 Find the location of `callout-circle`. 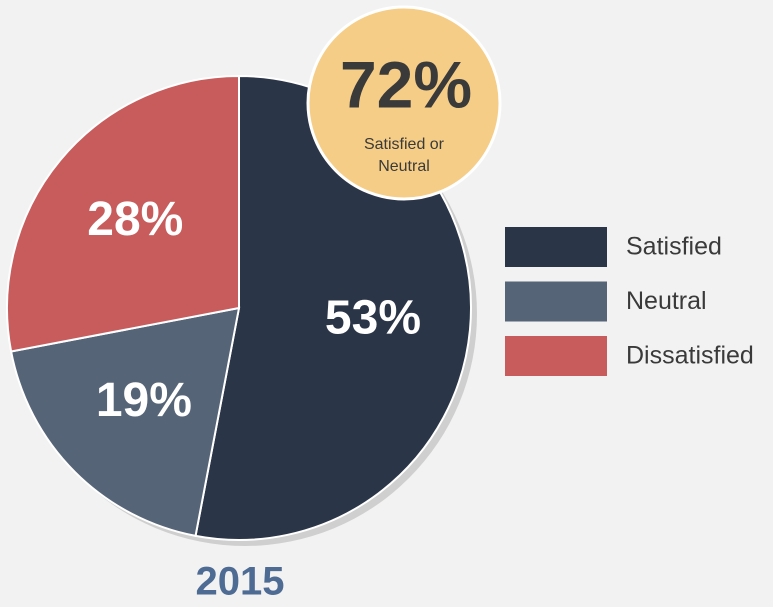

callout-circle is located at coordinates (404, 103).